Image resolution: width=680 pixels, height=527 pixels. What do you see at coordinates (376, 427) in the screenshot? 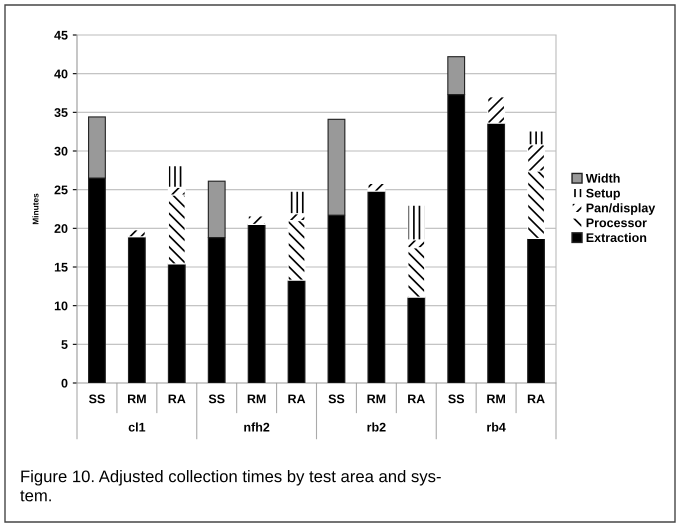
I see `text: rb2` at bounding box center [376, 427].